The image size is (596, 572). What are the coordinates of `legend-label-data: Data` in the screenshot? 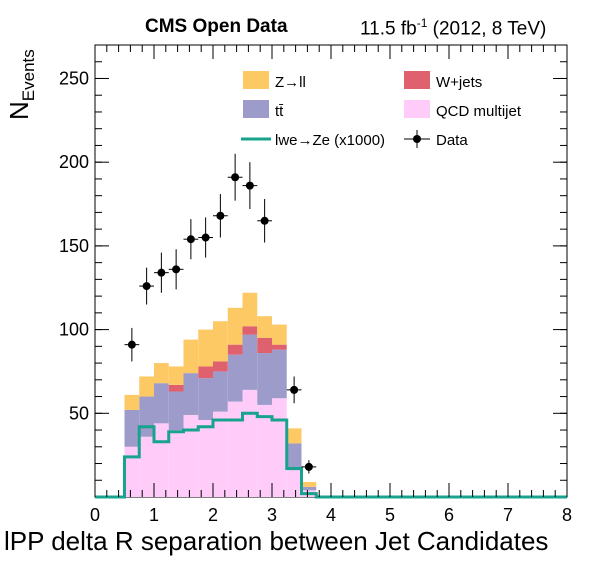 It's located at (452, 140).